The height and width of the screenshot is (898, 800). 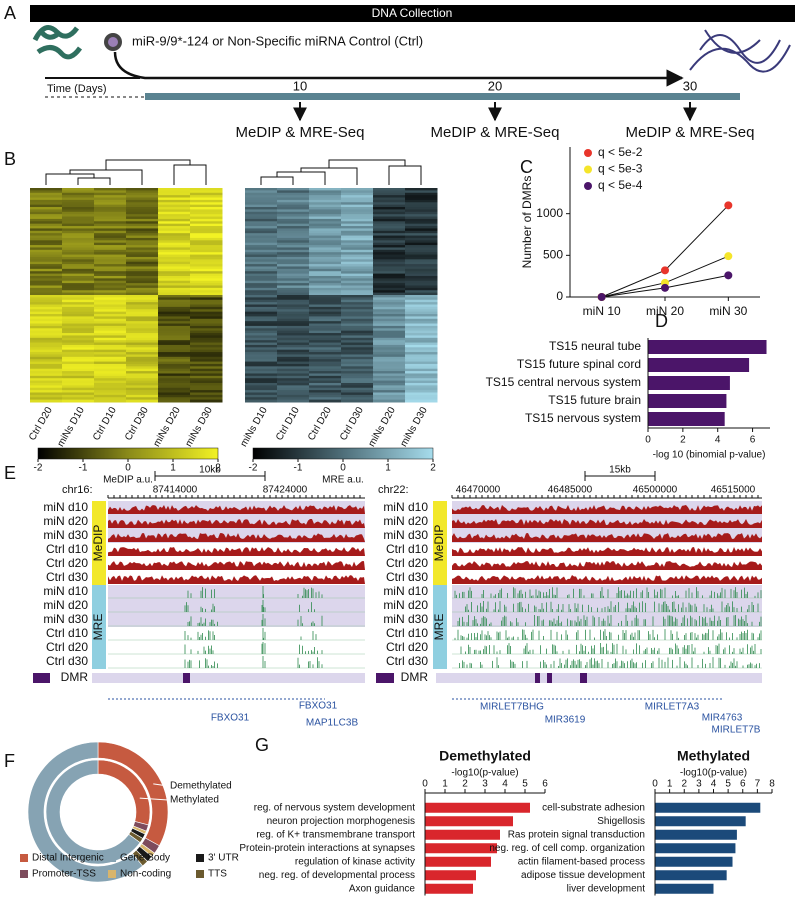 What do you see at coordinates (689, 383) in the screenshot?
I see `bar` at bounding box center [689, 383].